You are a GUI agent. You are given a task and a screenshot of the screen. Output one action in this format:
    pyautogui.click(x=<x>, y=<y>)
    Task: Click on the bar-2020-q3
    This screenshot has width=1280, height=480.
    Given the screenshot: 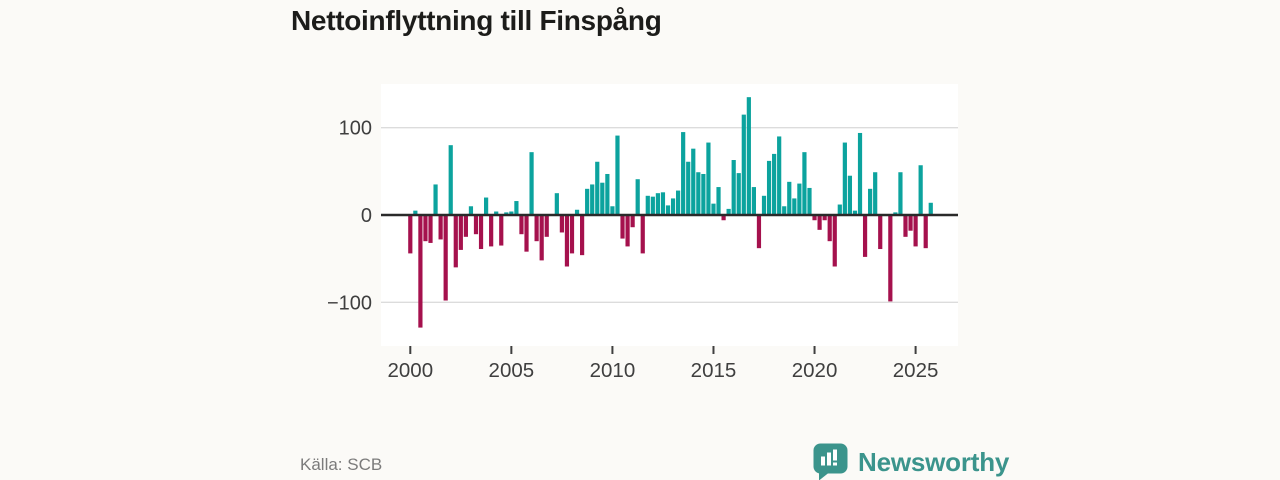 What is the action you would take?
    pyautogui.click(x=824, y=218)
    